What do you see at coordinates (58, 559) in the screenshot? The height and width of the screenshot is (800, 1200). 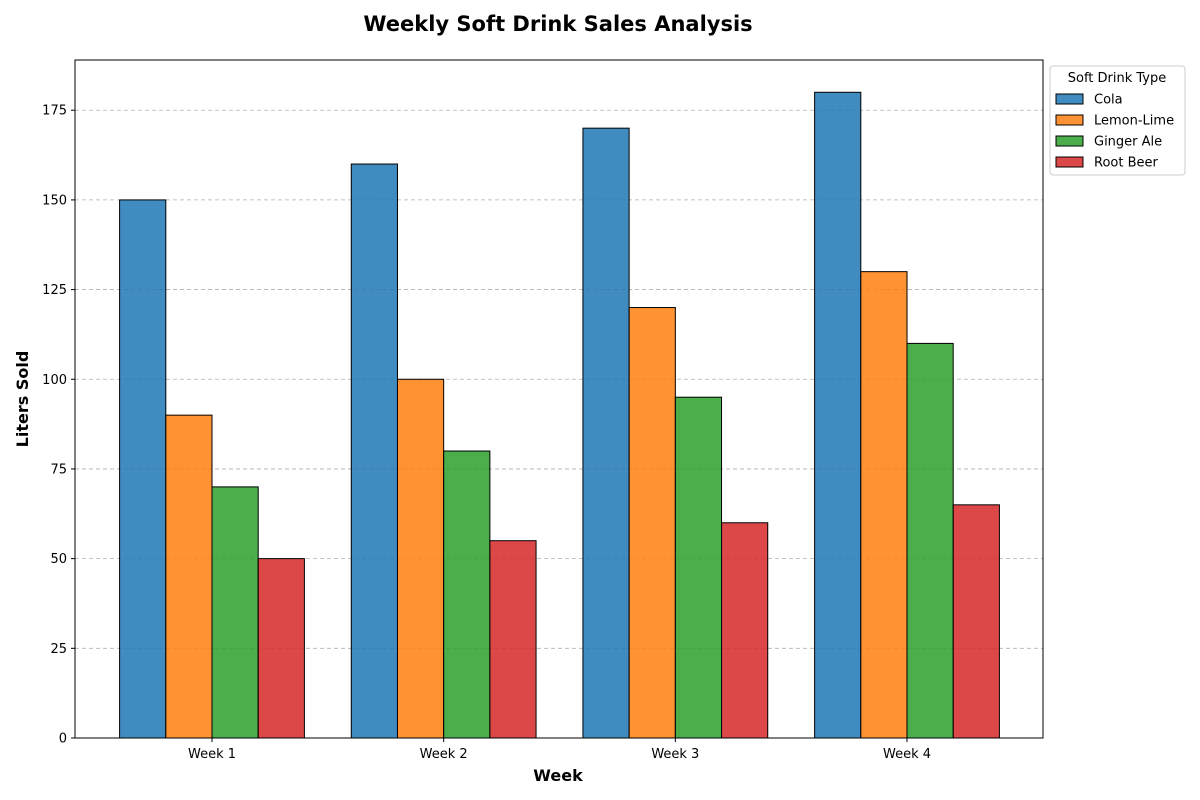 I see `y-tick-label: 50` at bounding box center [58, 559].